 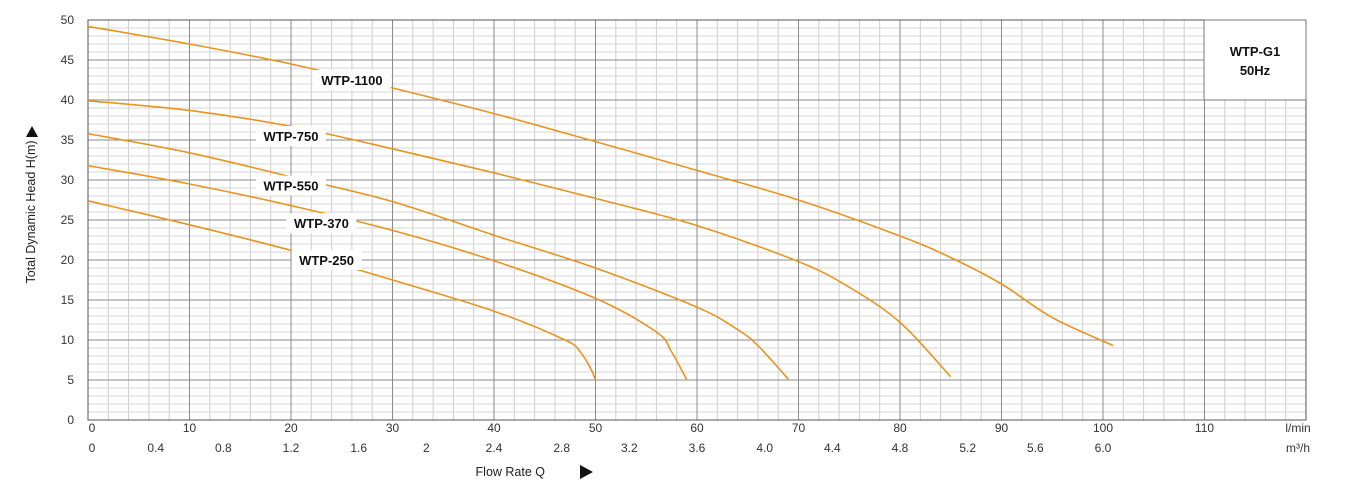 I want to click on x-axis-arrow-icon, so click(x=586, y=472).